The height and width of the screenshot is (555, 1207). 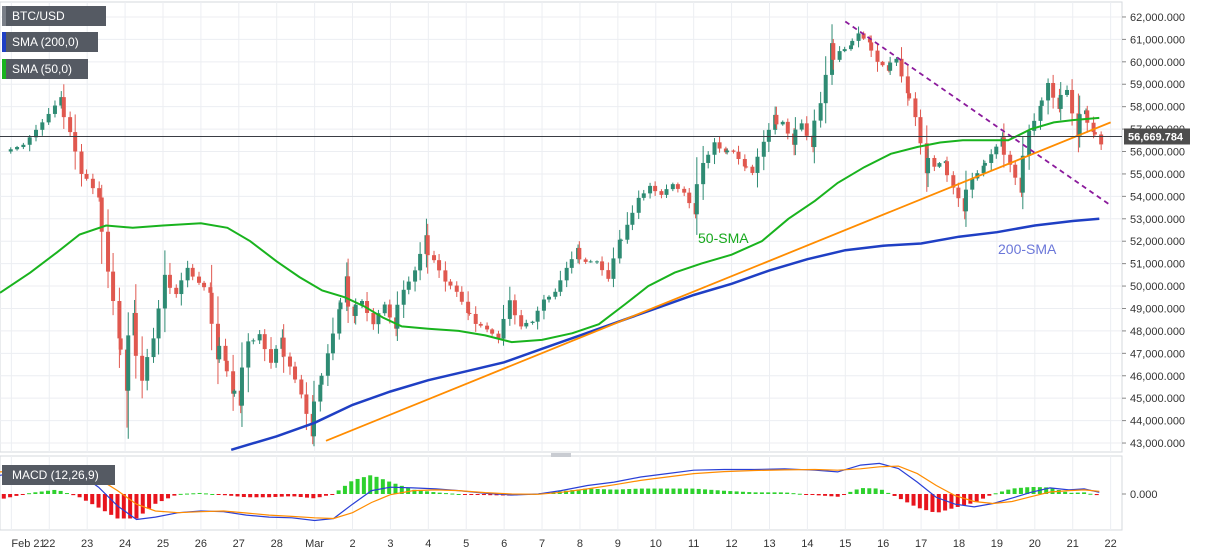 I want to click on y-tick-label: 47,000.000, so click(x=1157, y=354).